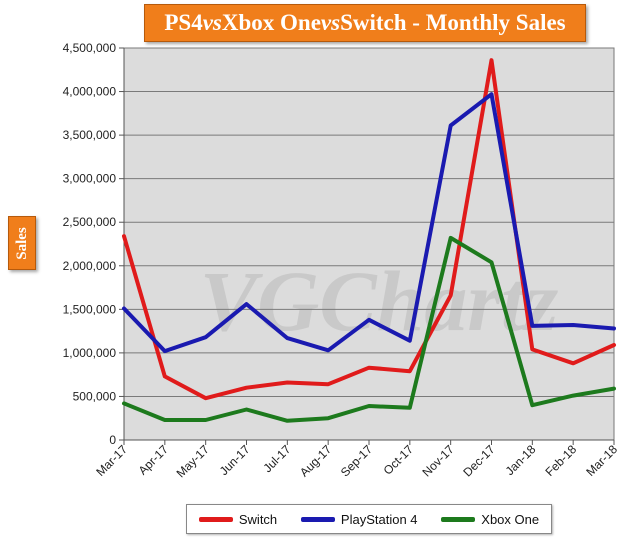  What do you see at coordinates (90, 179) in the screenshot?
I see `y-tick-label: 3,000,000` at bounding box center [90, 179].